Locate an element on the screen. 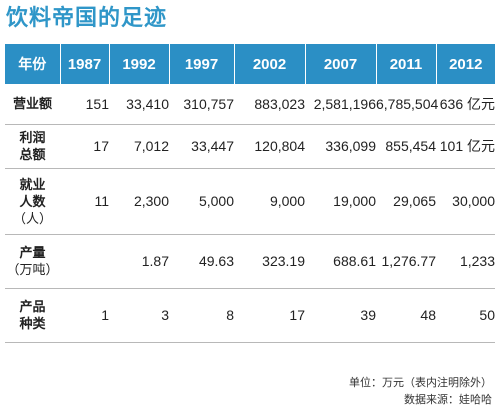 The width and height of the screenshot is (500, 411). table-cell: 8 is located at coordinates (201, 315).